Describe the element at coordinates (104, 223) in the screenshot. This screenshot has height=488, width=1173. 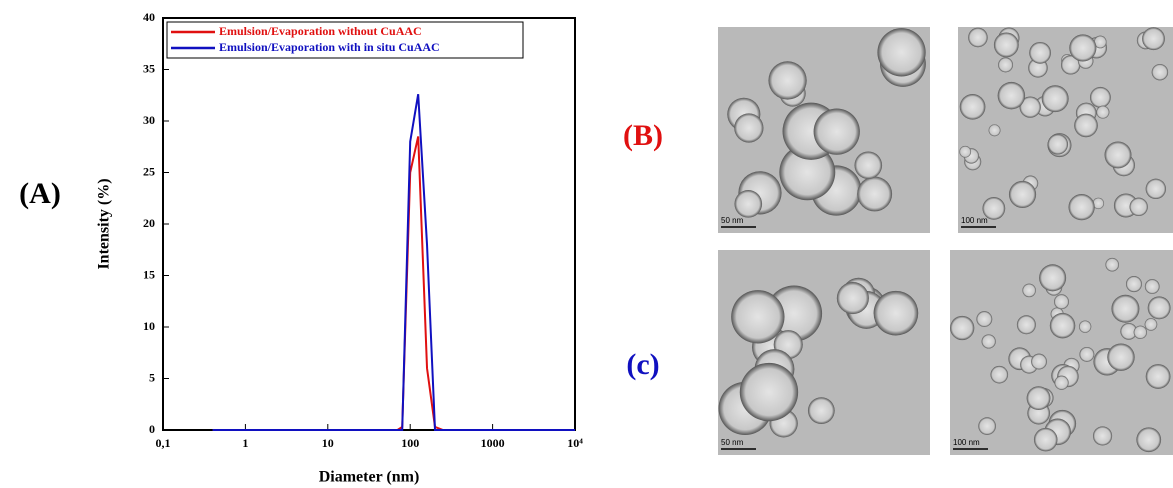
I see `y-axis-label: Intensity (%)` at that location.